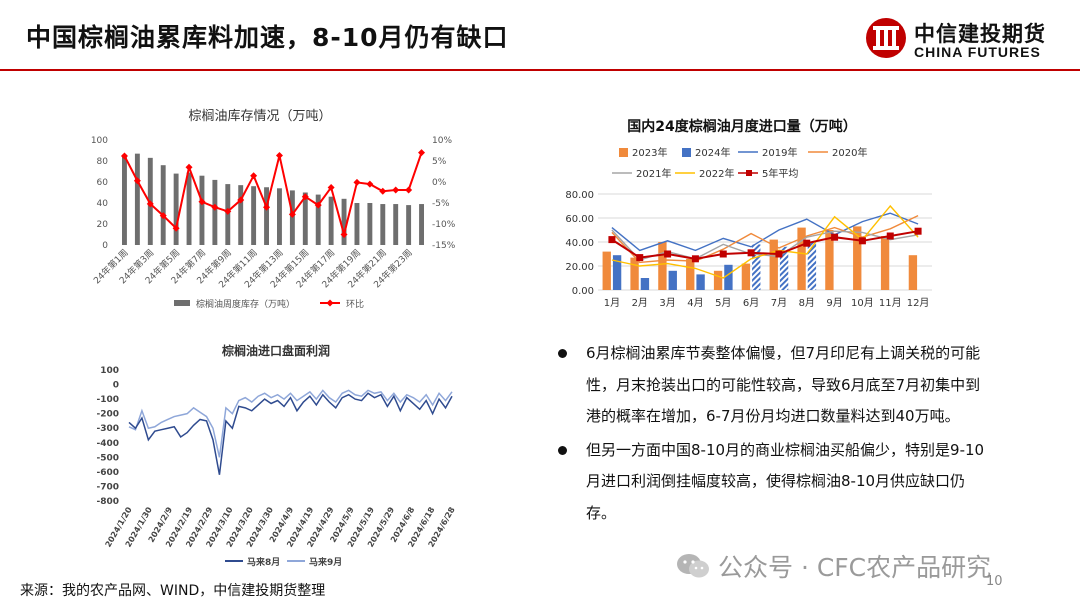 Image resolution: width=1080 pixels, height=608 pixels. What do you see at coordinates (612, 303) in the screenshot?
I see `x-tick: 1月` at bounding box center [612, 303].